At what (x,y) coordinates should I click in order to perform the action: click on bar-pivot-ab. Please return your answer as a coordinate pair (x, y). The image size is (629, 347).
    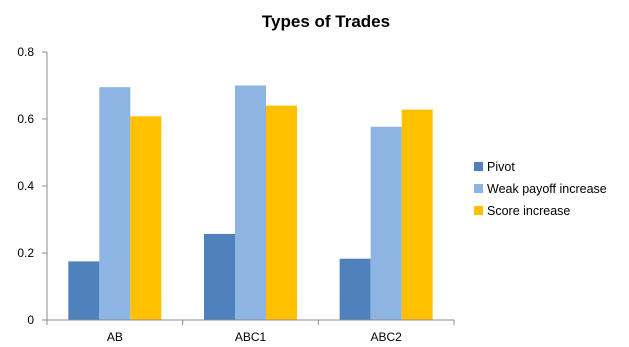
    Looking at the image, I should click on (84, 290).